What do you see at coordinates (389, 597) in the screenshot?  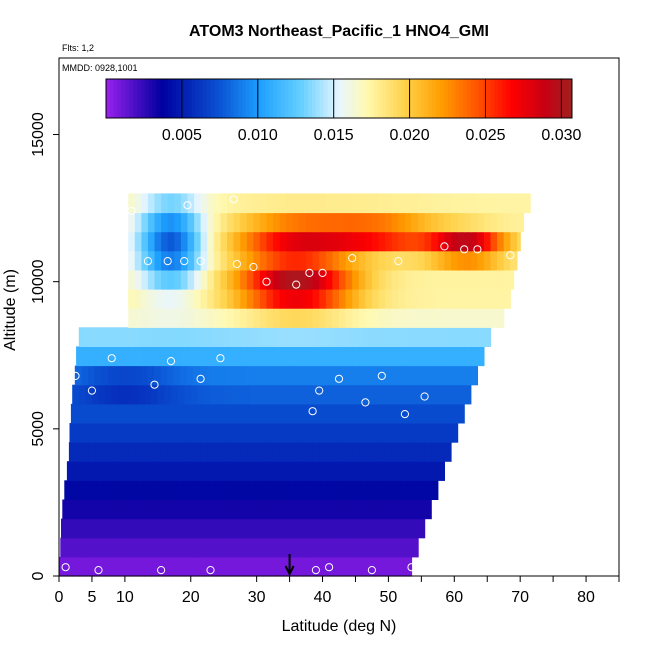 I see `x-tick-label: 50` at bounding box center [389, 597].